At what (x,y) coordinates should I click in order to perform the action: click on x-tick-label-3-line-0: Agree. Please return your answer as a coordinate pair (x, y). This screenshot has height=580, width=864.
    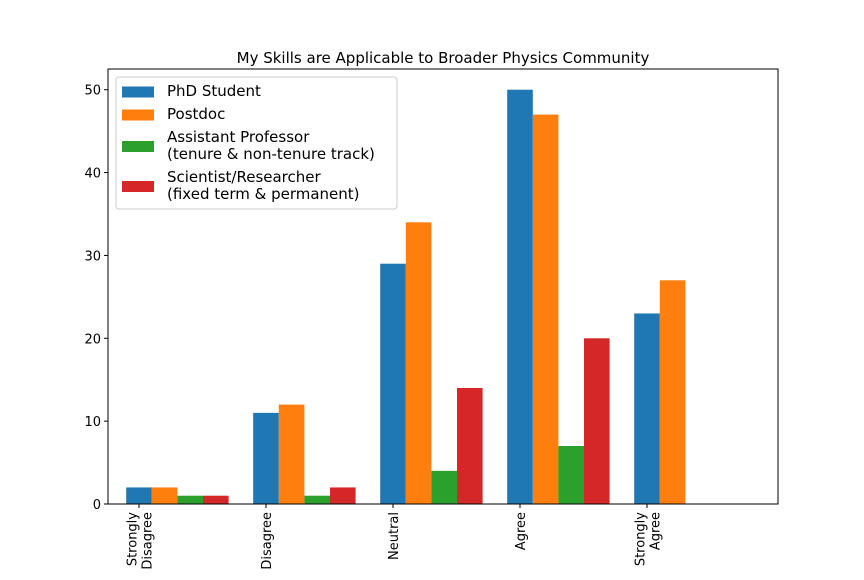
    Looking at the image, I should click on (521, 531).